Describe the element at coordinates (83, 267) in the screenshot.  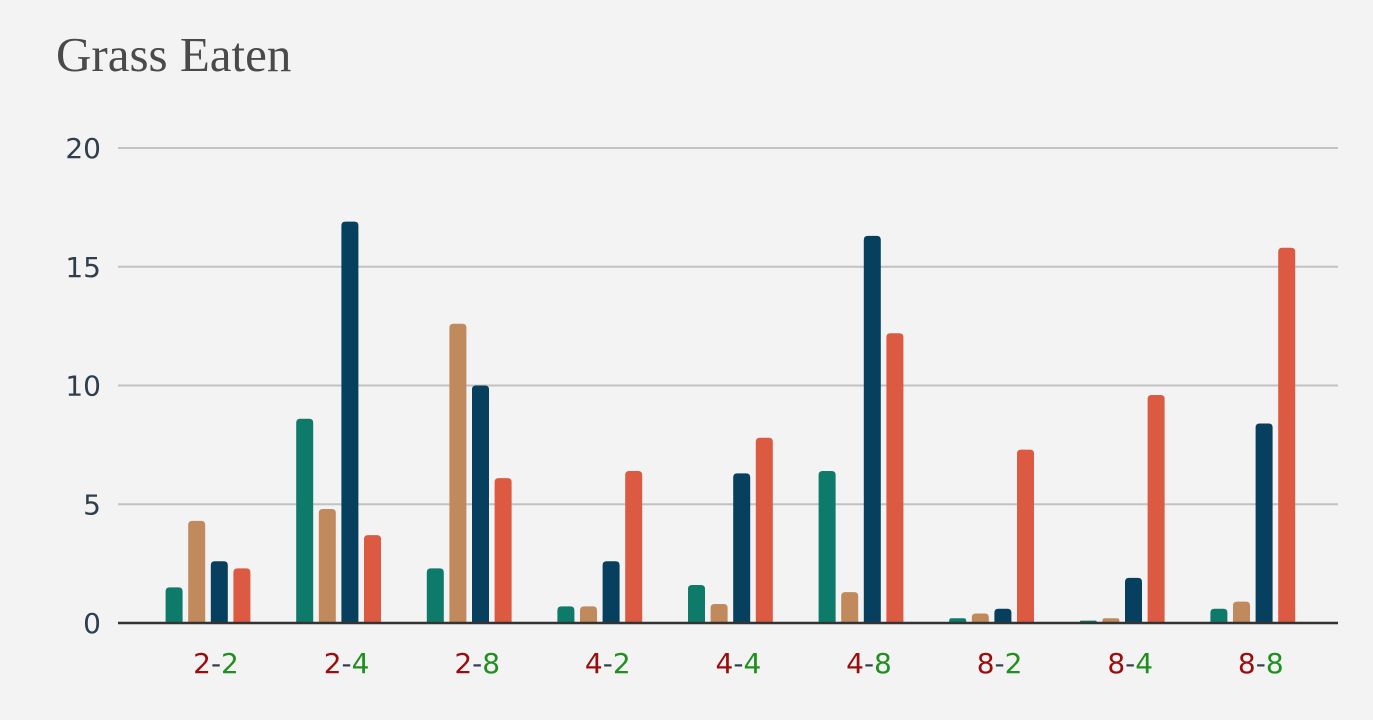
I see `y-tick-label: 15` at that location.